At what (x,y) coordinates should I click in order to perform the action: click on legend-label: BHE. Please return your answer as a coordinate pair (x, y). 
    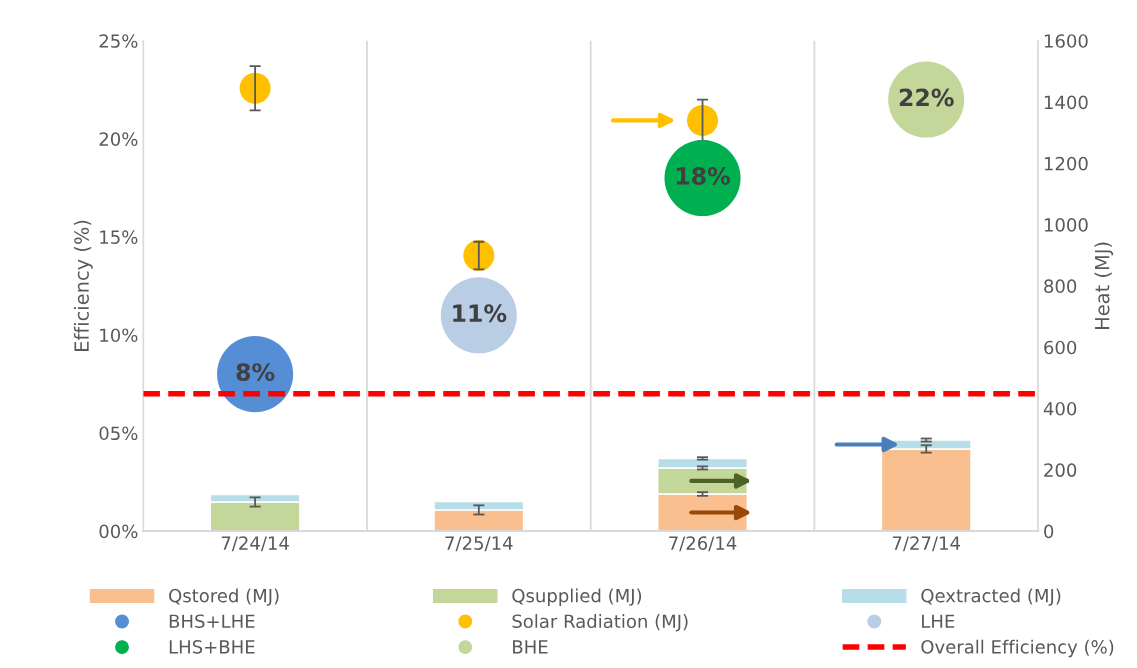
    Looking at the image, I should click on (530, 647).